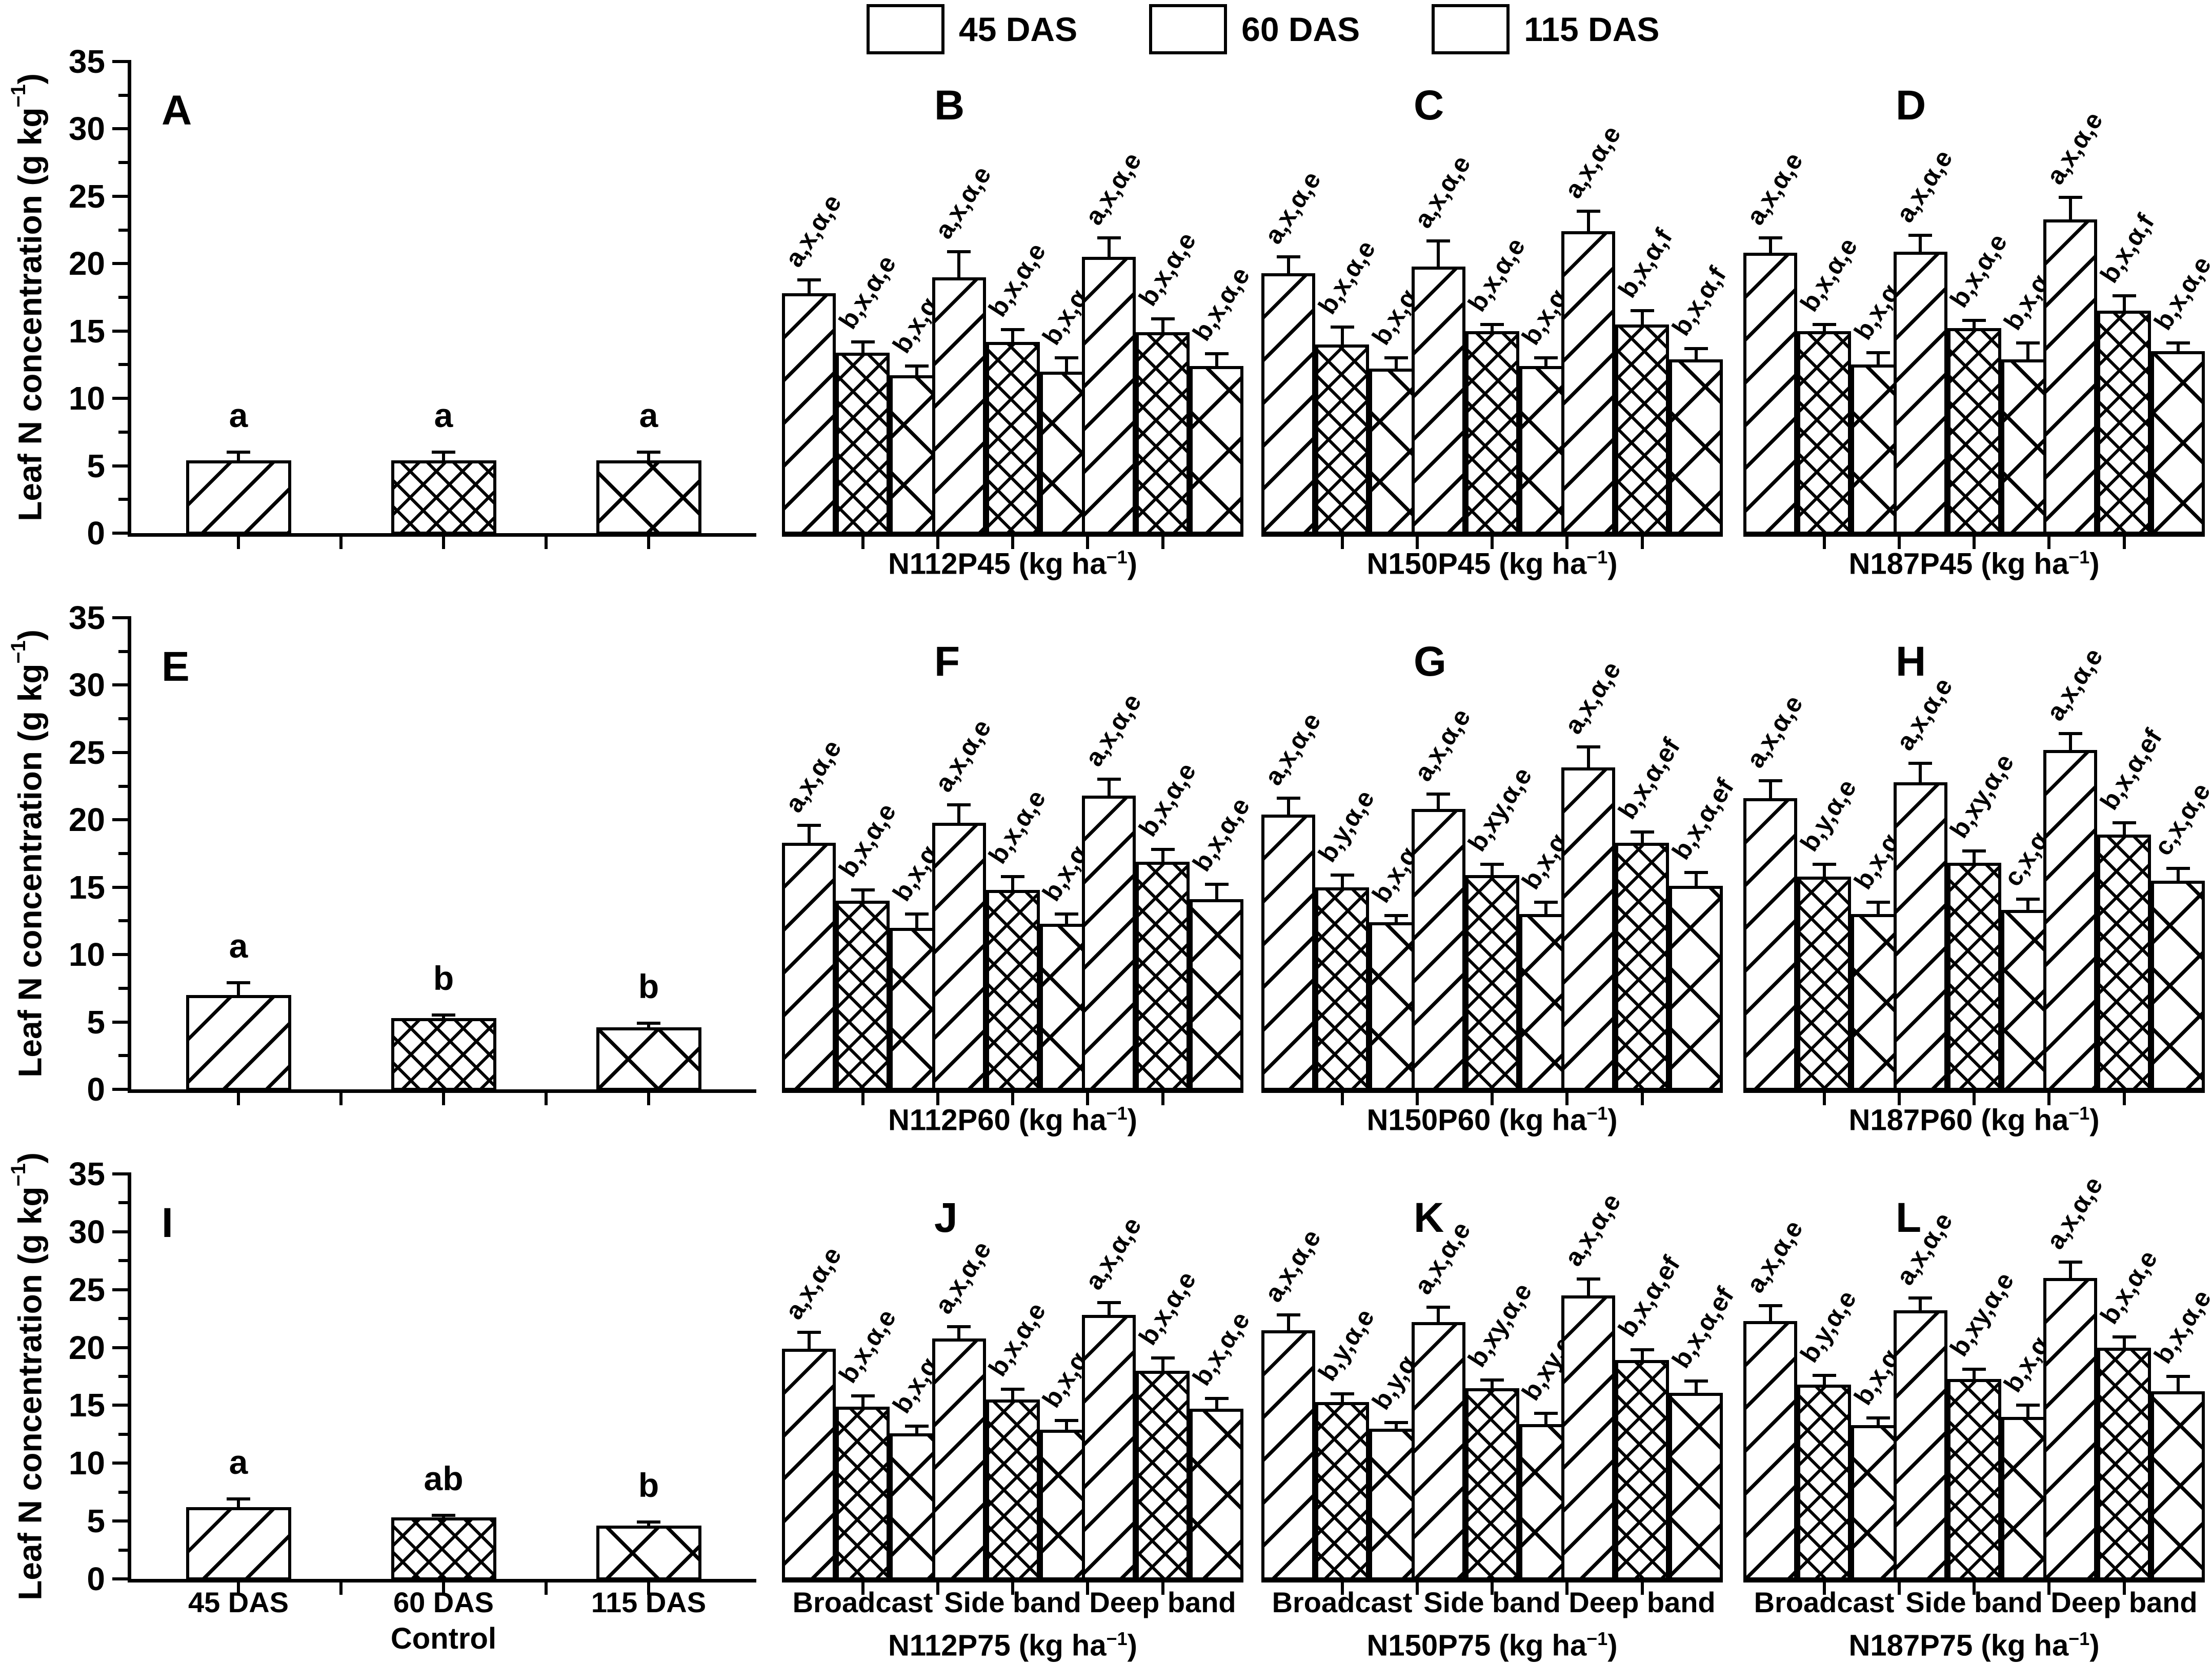 The height and width of the screenshot is (1664, 2212). What do you see at coordinates (1492, 1645) in the screenshot?
I see `x-axis-label: N150P75 (kg ha−1)` at bounding box center [1492, 1645].